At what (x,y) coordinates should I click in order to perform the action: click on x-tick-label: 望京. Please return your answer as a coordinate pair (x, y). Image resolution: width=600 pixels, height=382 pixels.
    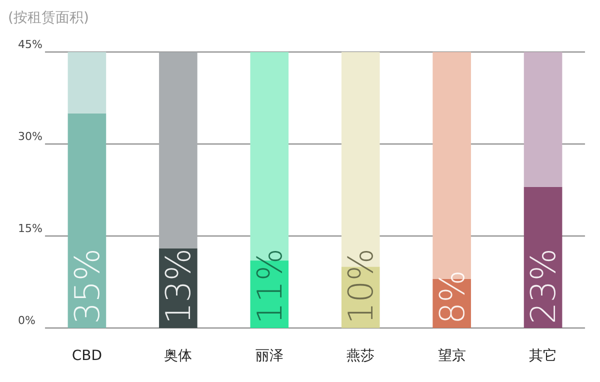
    Looking at the image, I should click on (452, 356).